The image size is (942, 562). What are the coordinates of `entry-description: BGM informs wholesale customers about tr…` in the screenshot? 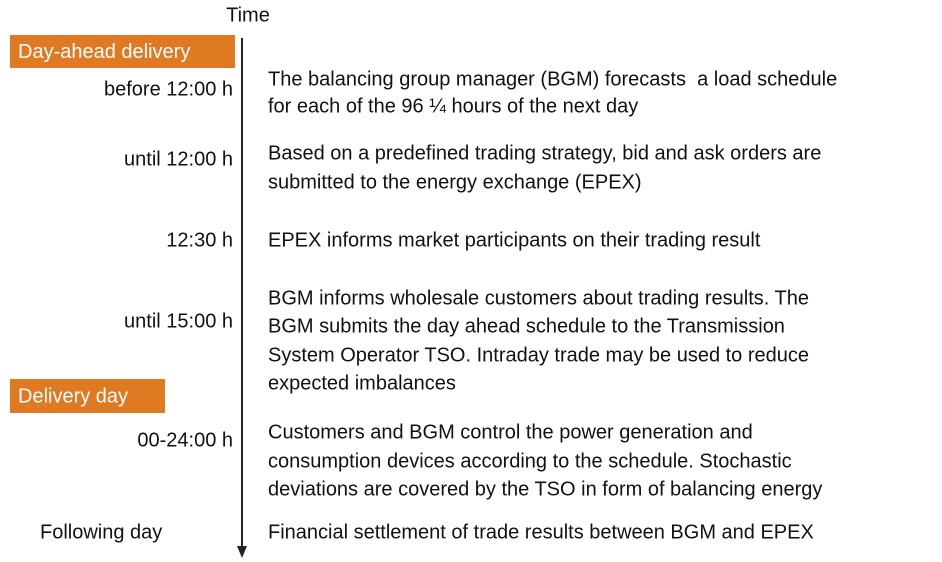 It's located at (538, 298).